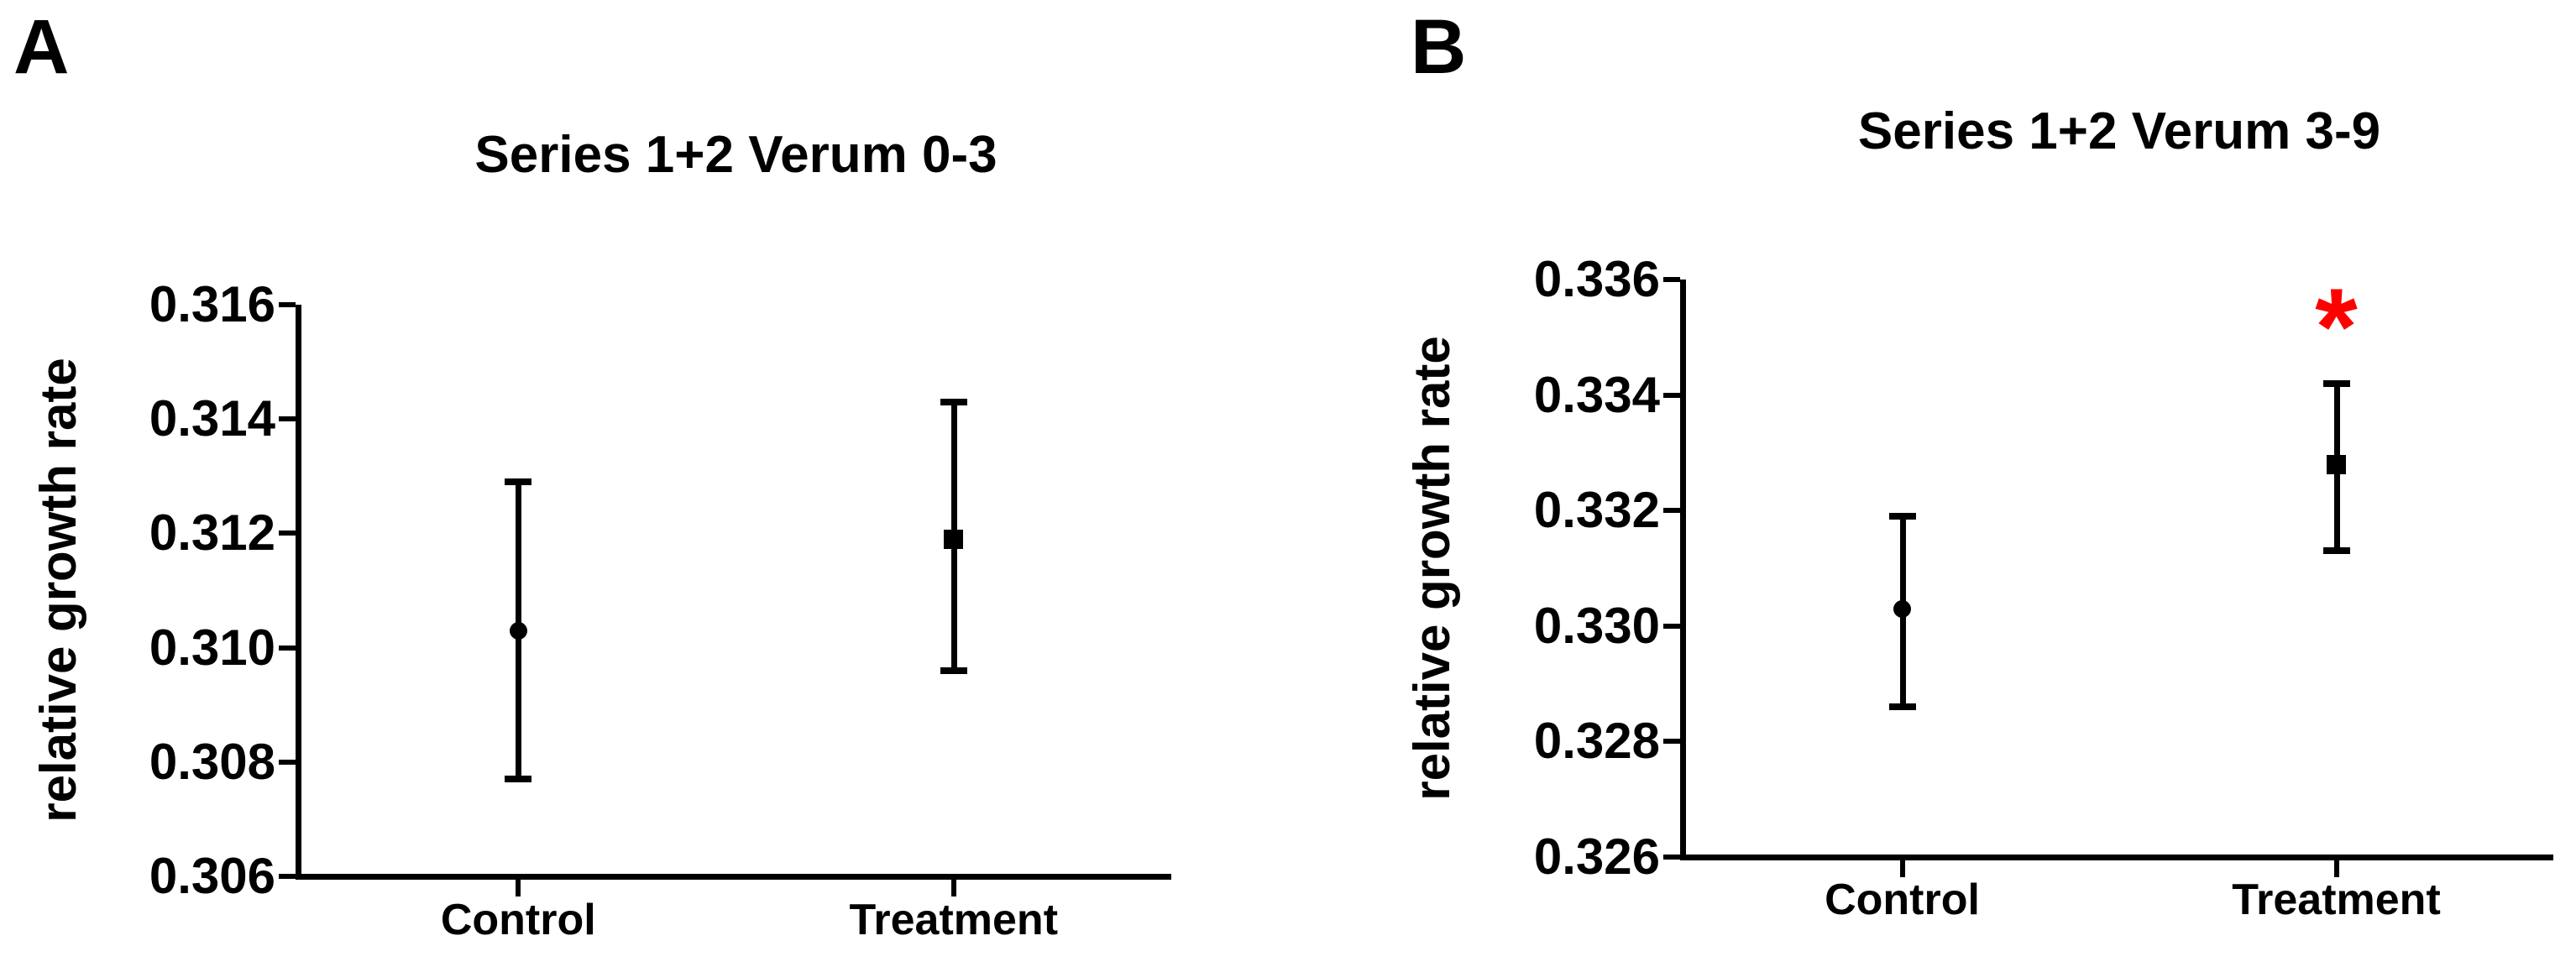  I want to click on y-axis-title: relative growth rate, so click(1432, 568).